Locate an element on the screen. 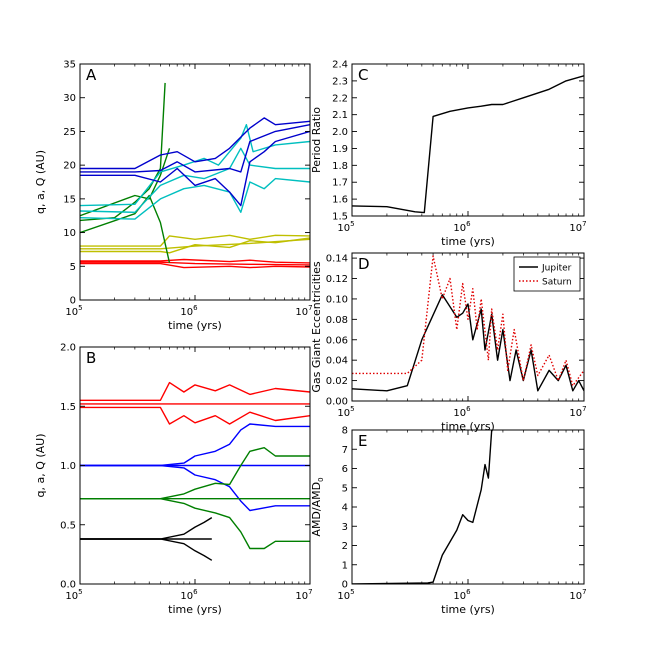  legend-box is located at coordinates (547, 274).